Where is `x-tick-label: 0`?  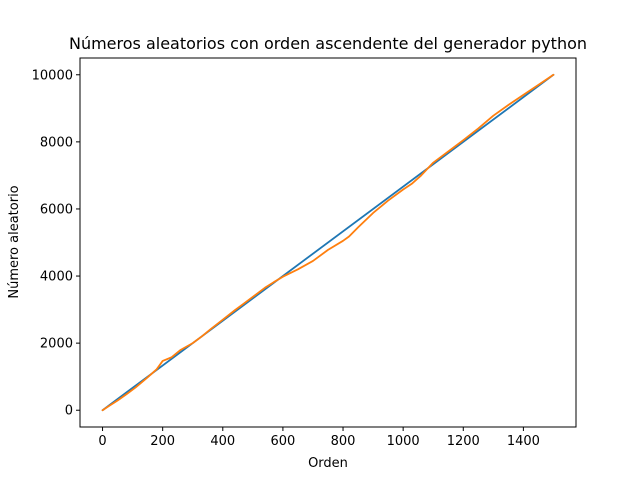 x-tick-label: 0 is located at coordinates (102, 441).